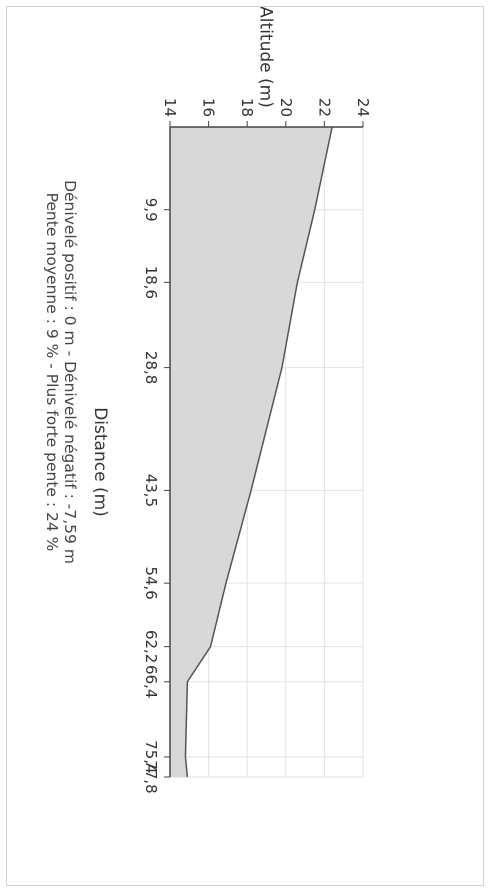 Image resolution: width=492 pixels, height=894 pixels. I want to click on x-tick-label: 62,2, so click(151, 646).